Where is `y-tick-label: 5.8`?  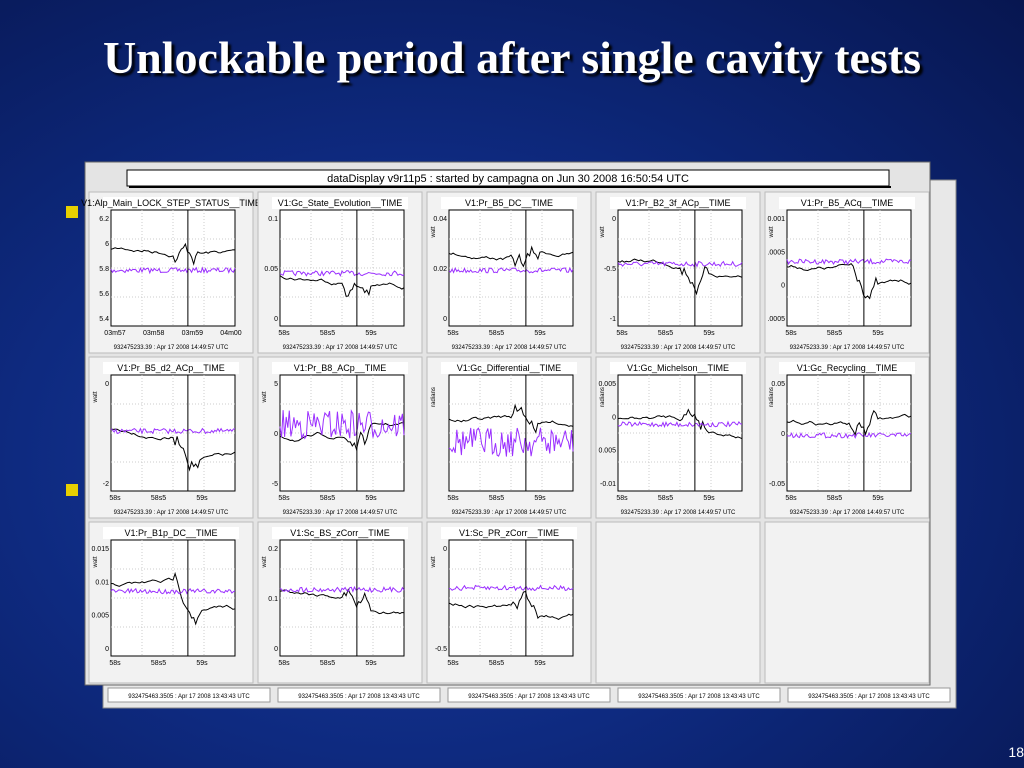
y-tick-label: 5.8 is located at coordinates (104, 269).